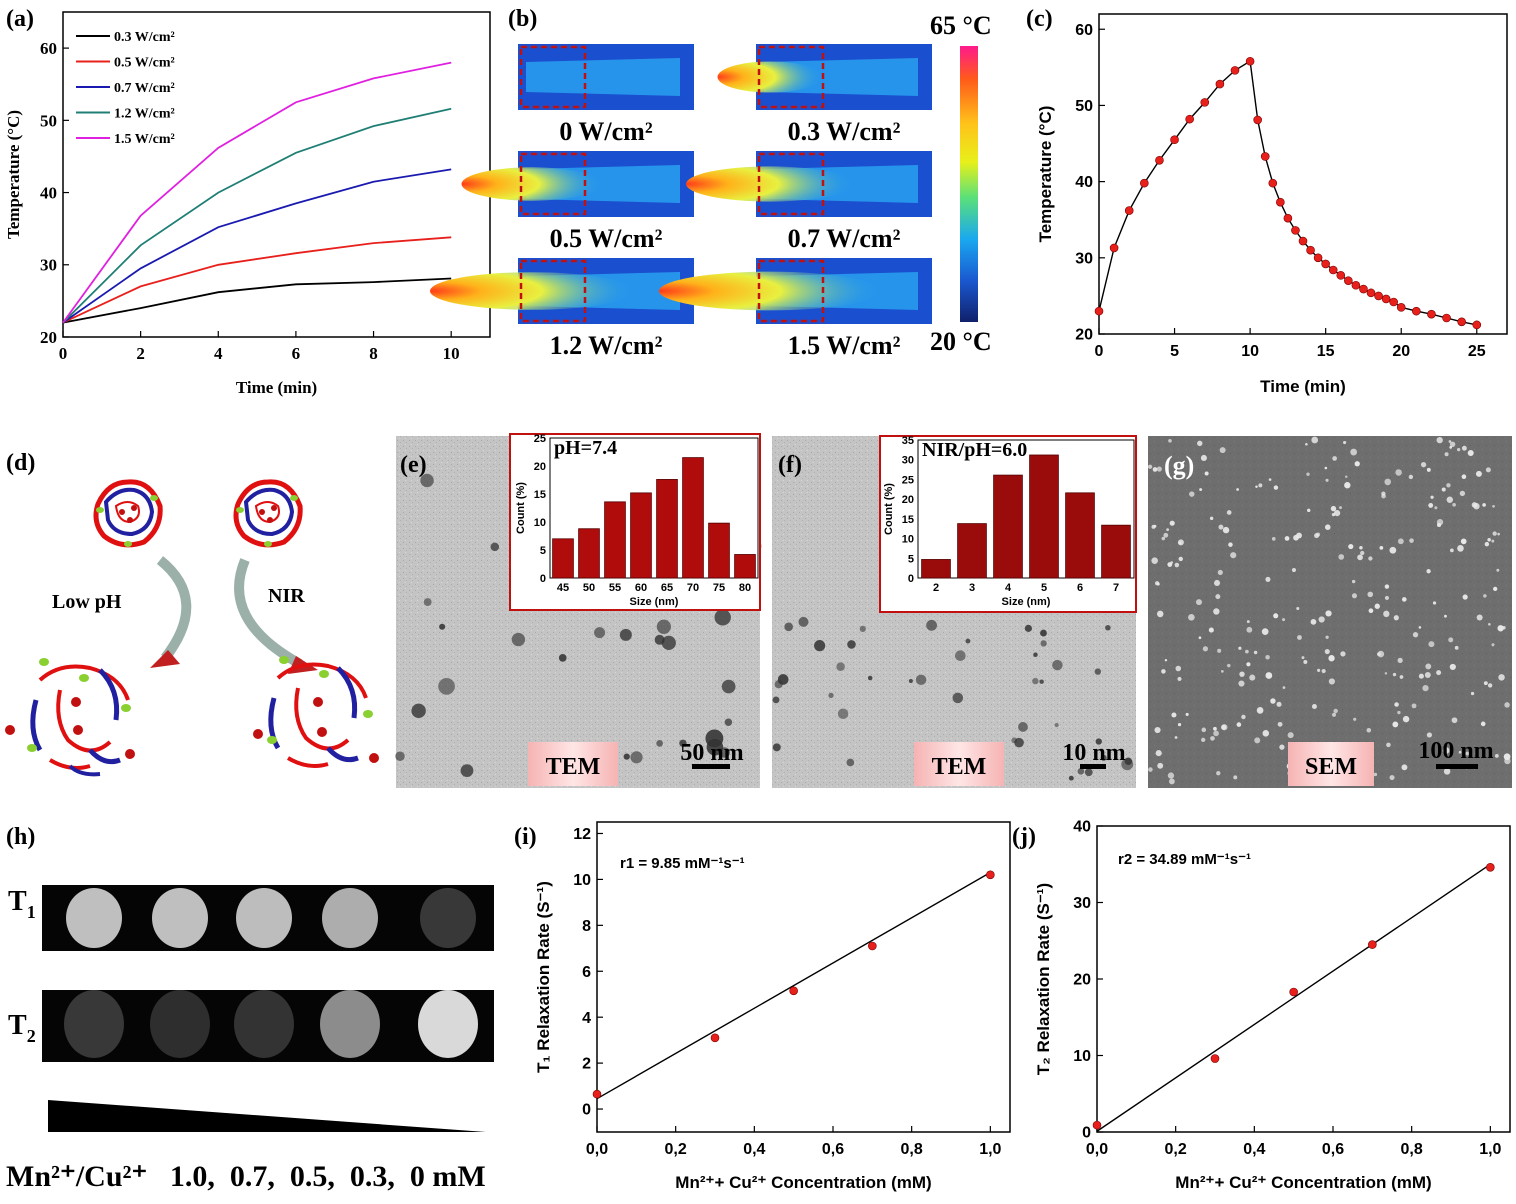 This screenshot has width=1516, height=1204. Describe the element at coordinates (603, 77) in the screenshot. I see `tube-body` at that location.